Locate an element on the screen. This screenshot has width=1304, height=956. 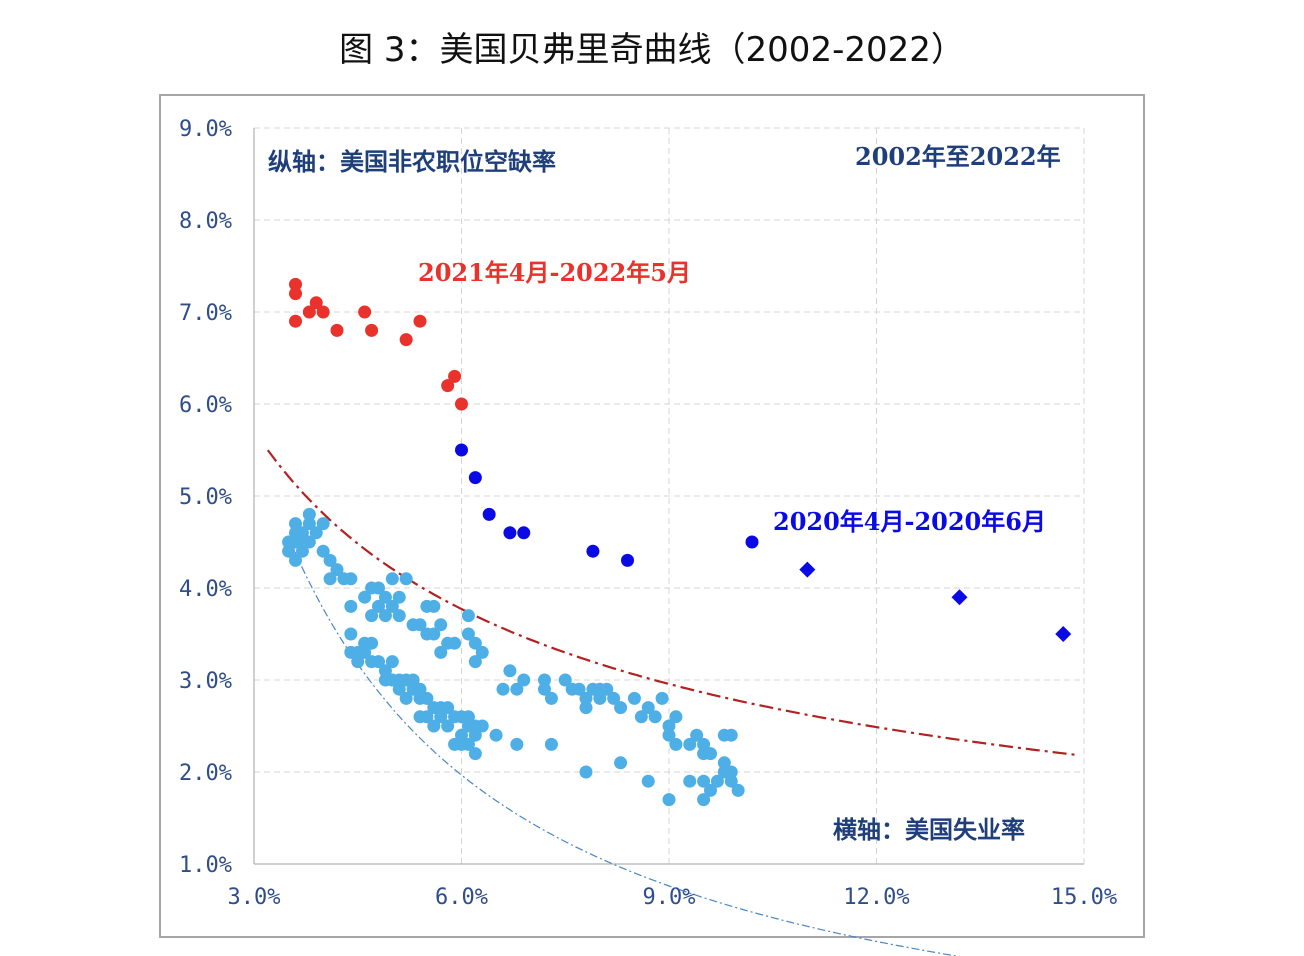
y-tick-label: 9.0% is located at coordinates (205, 129).